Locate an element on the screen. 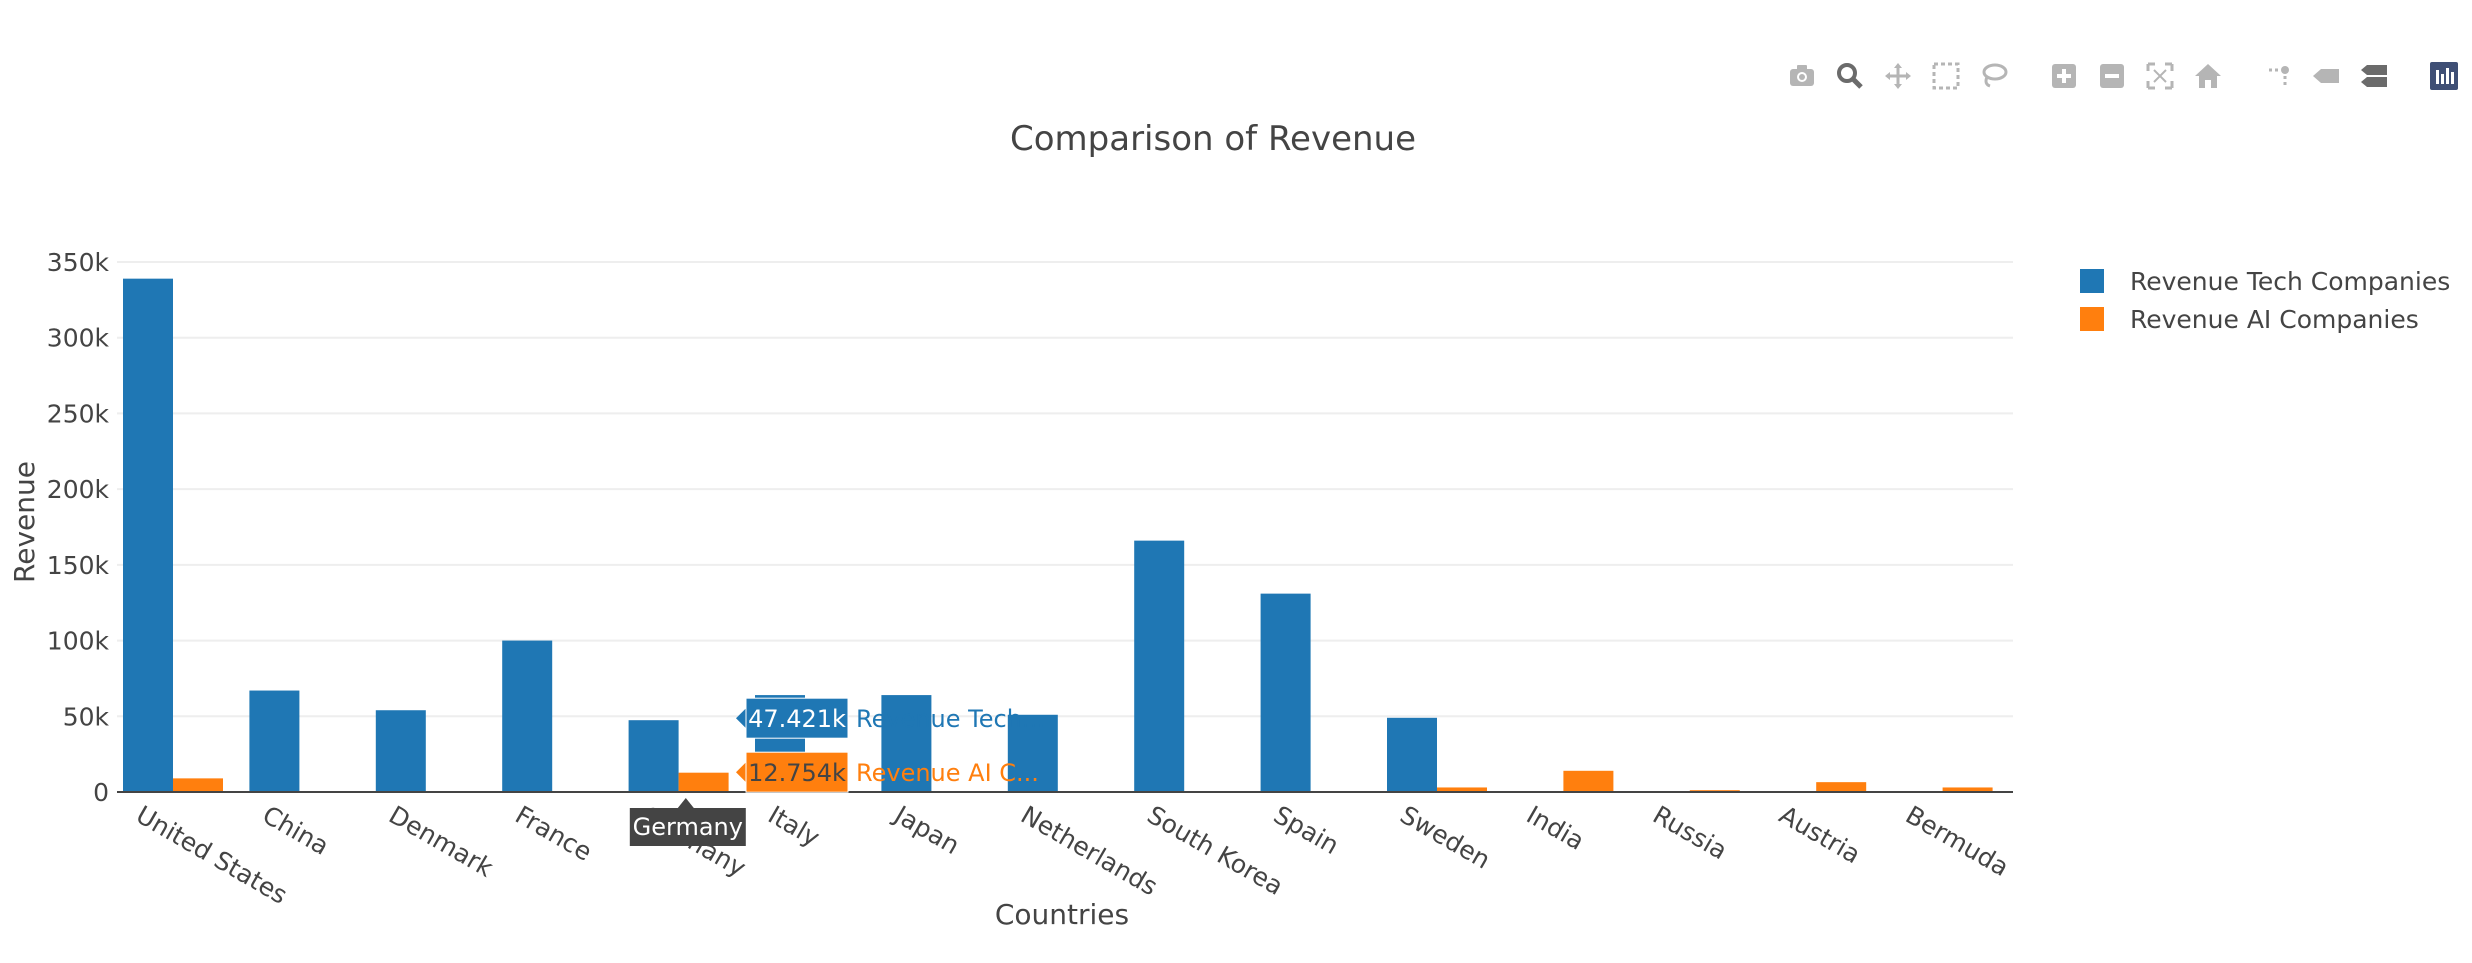  x-tick-label: South Korea is located at coordinates (1215, 850).